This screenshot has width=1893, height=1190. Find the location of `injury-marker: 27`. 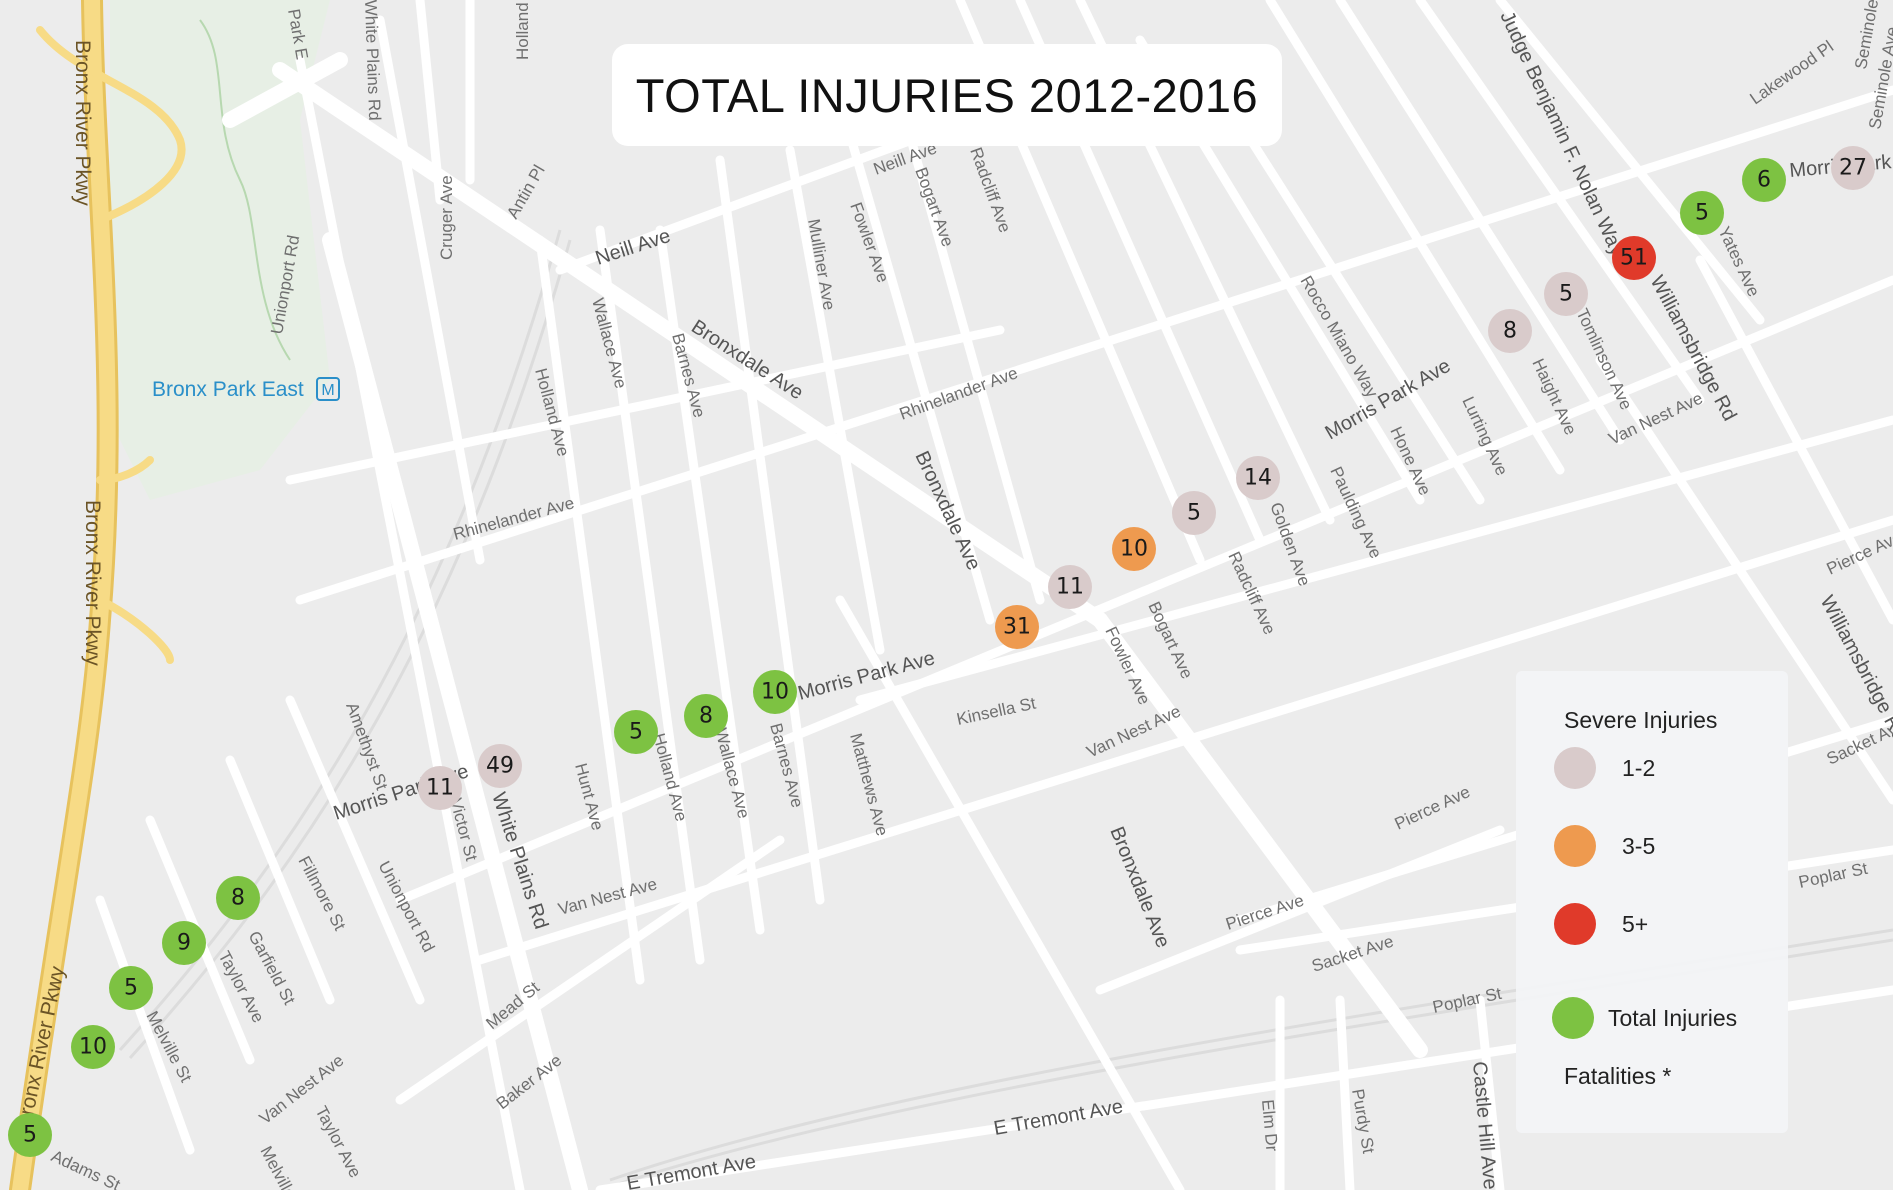

injury-marker: 27 is located at coordinates (1853, 168).